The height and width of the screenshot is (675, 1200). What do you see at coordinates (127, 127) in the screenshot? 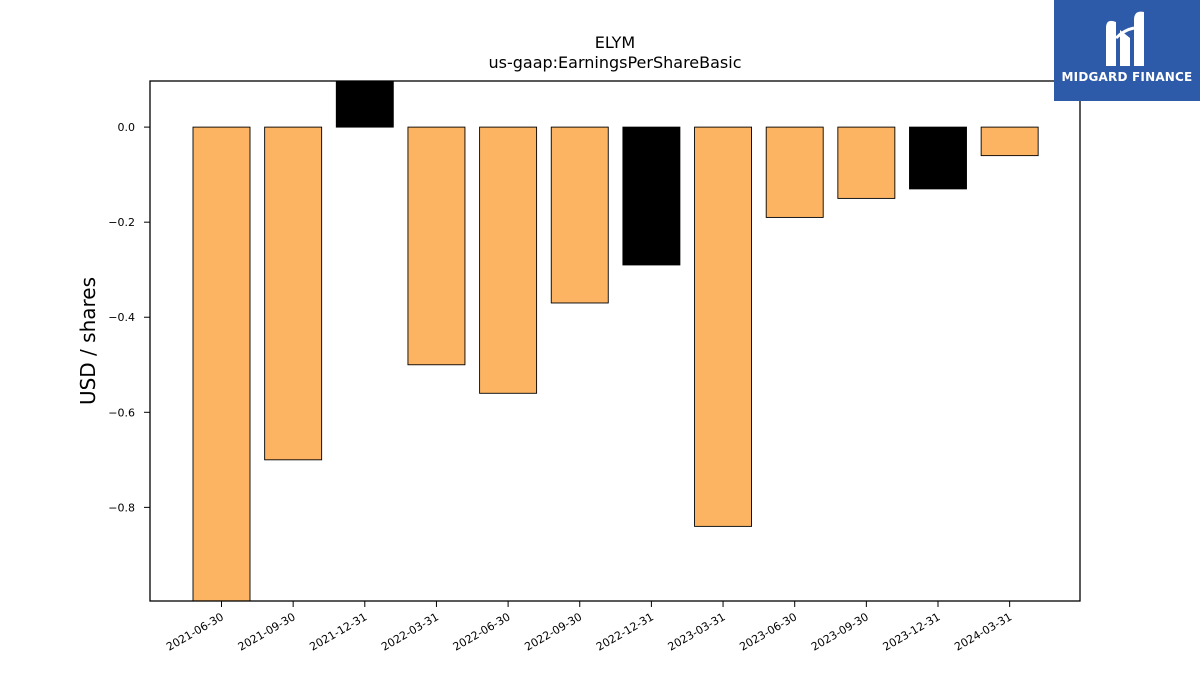
I see `y-tick-label: 0.0` at bounding box center [127, 127].